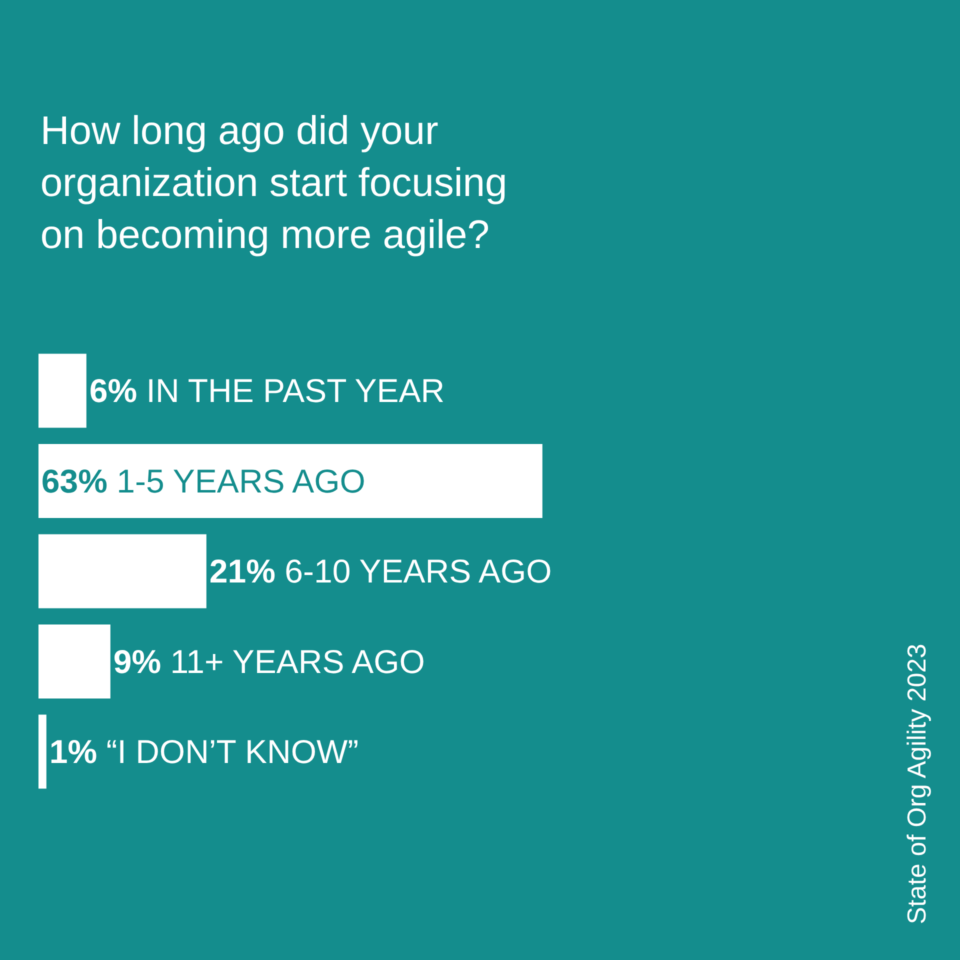 This screenshot has height=960, width=960. I want to click on data-label: 6%, so click(113, 391).